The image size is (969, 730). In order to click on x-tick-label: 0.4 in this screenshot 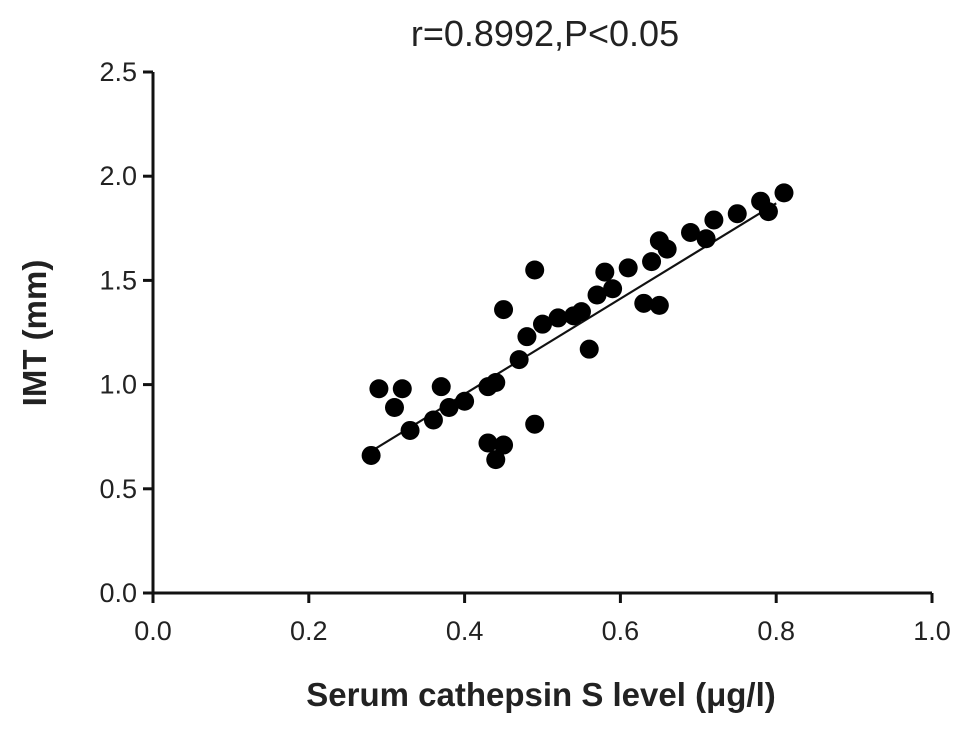, I will do `click(465, 631)`.